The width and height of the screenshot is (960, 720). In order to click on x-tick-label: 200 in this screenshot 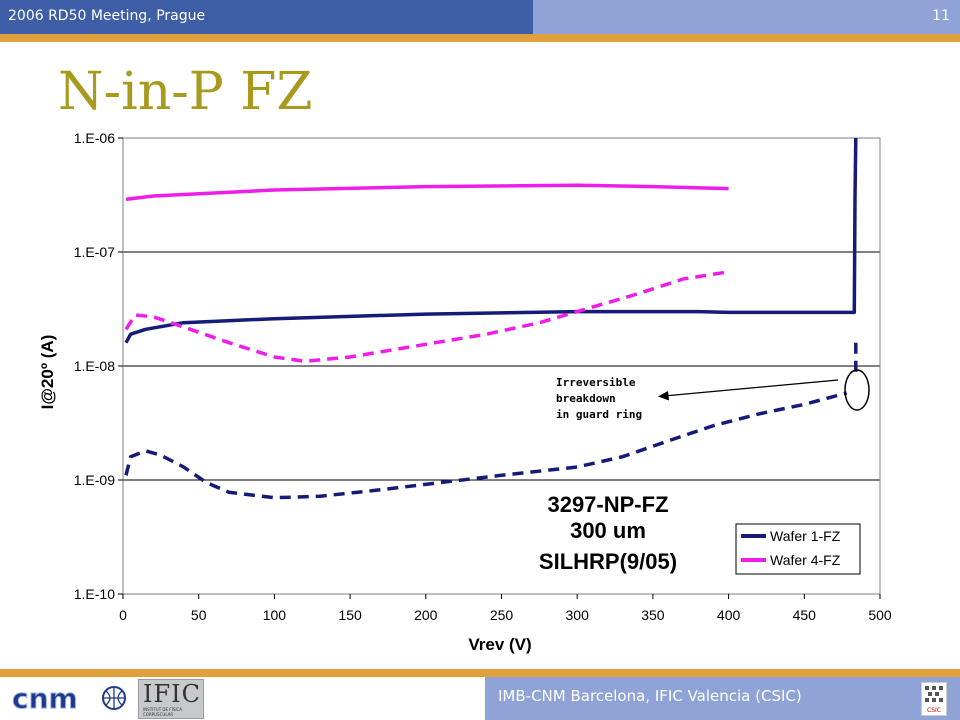, I will do `click(426, 615)`.